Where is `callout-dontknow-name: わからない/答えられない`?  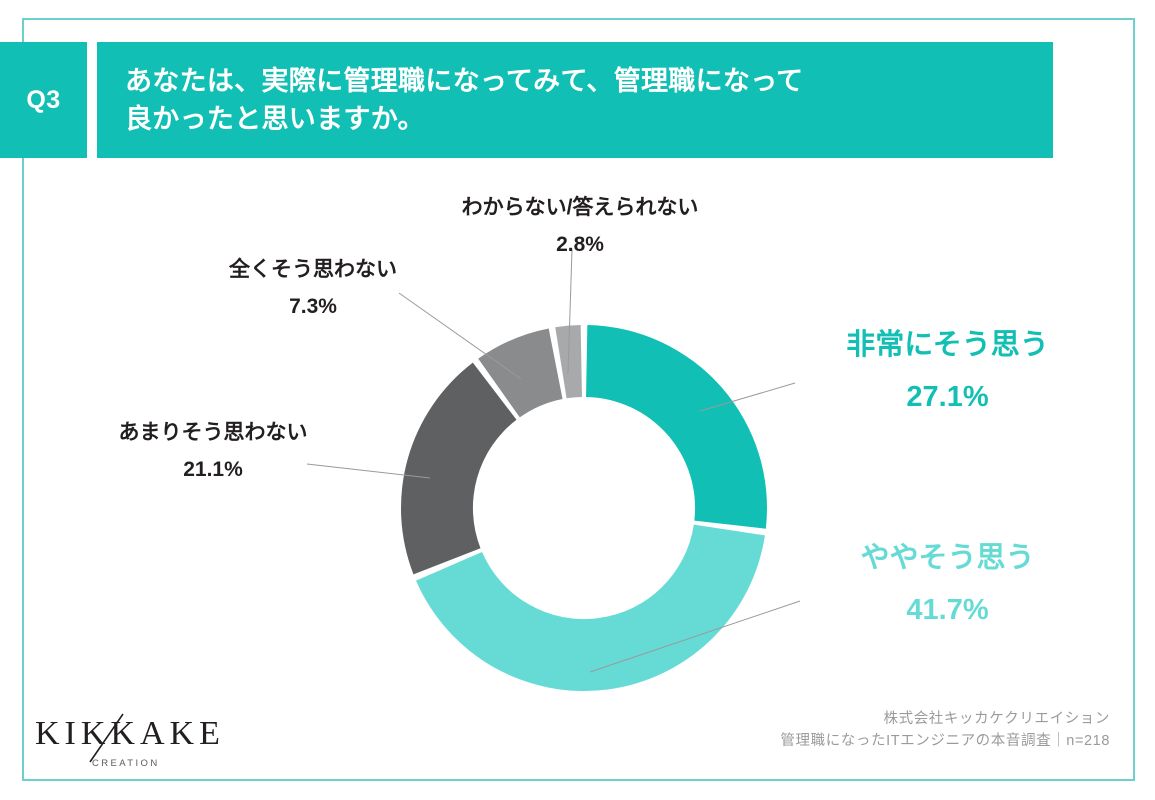
callout-dontknow-name: わからない/答えられない is located at coordinates (580, 207).